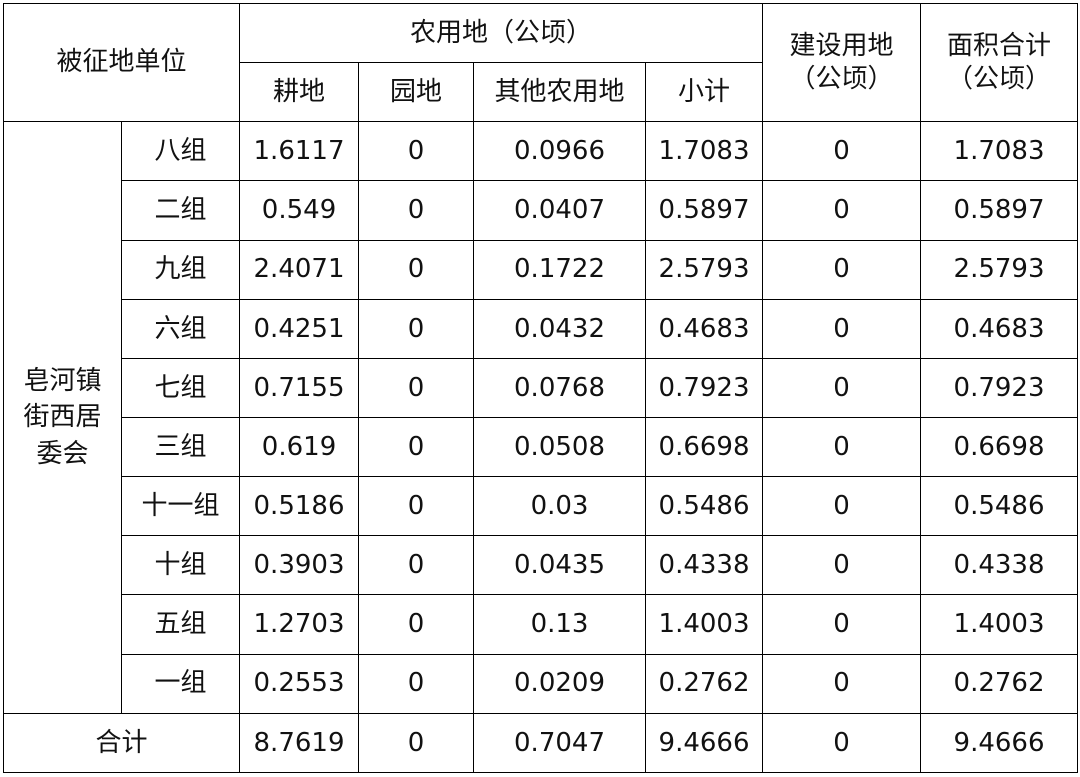 The width and height of the screenshot is (1080, 777). Describe the element at coordinates (704, 447) in the screenshot. I see `subtotal-cell: 0.6698` at that location.